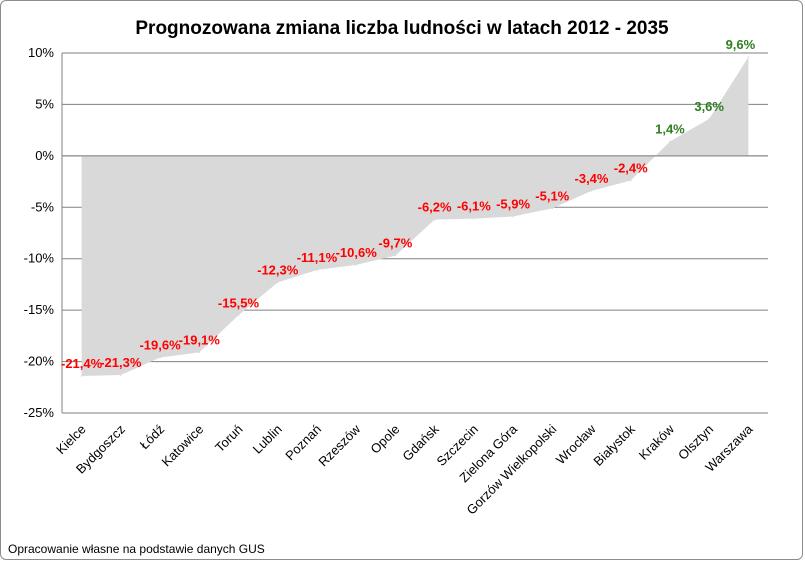  Describe the element at coordinates (709, 106) in the screenshot. I see `data-label: 3,6%` at that location.